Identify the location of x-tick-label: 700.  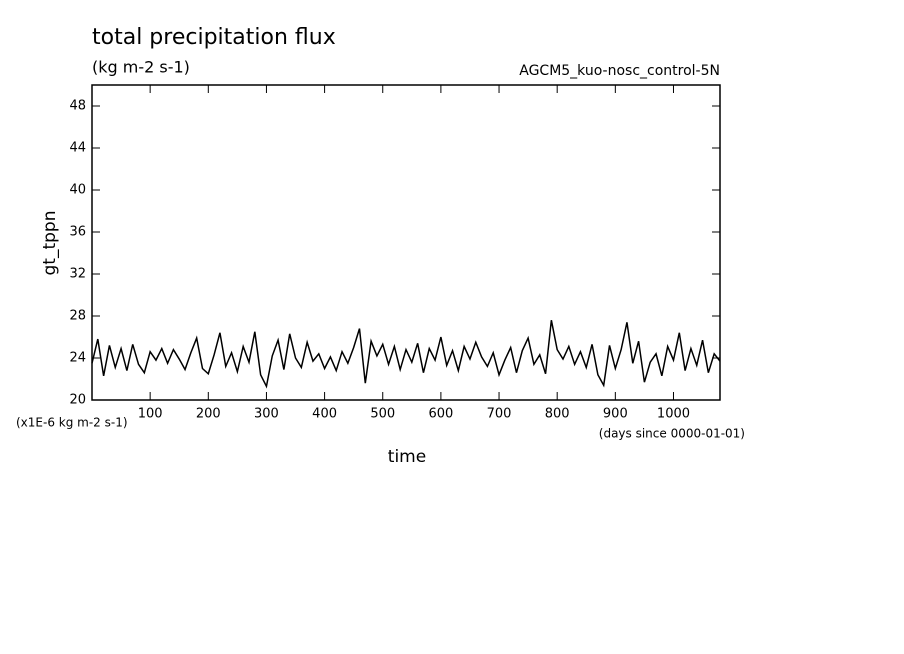
(499, 414).